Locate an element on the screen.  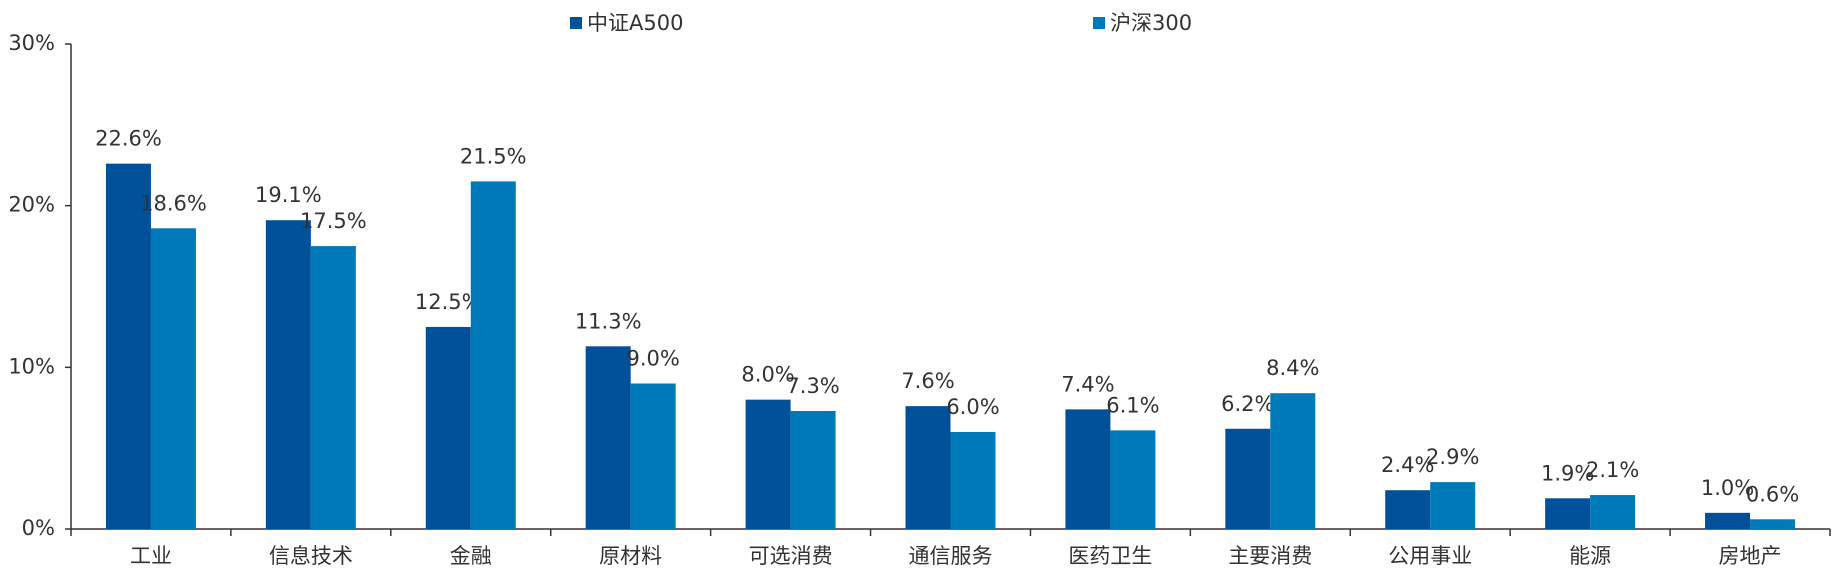
value-label: 1.0% is located at coordinates (1727, 488).